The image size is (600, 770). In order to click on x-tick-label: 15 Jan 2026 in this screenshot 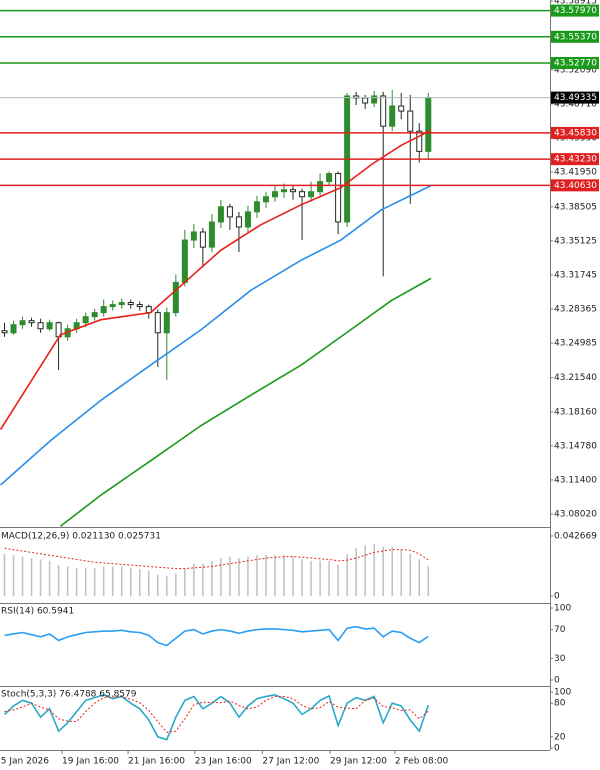, I will do `click(24, 762)`.